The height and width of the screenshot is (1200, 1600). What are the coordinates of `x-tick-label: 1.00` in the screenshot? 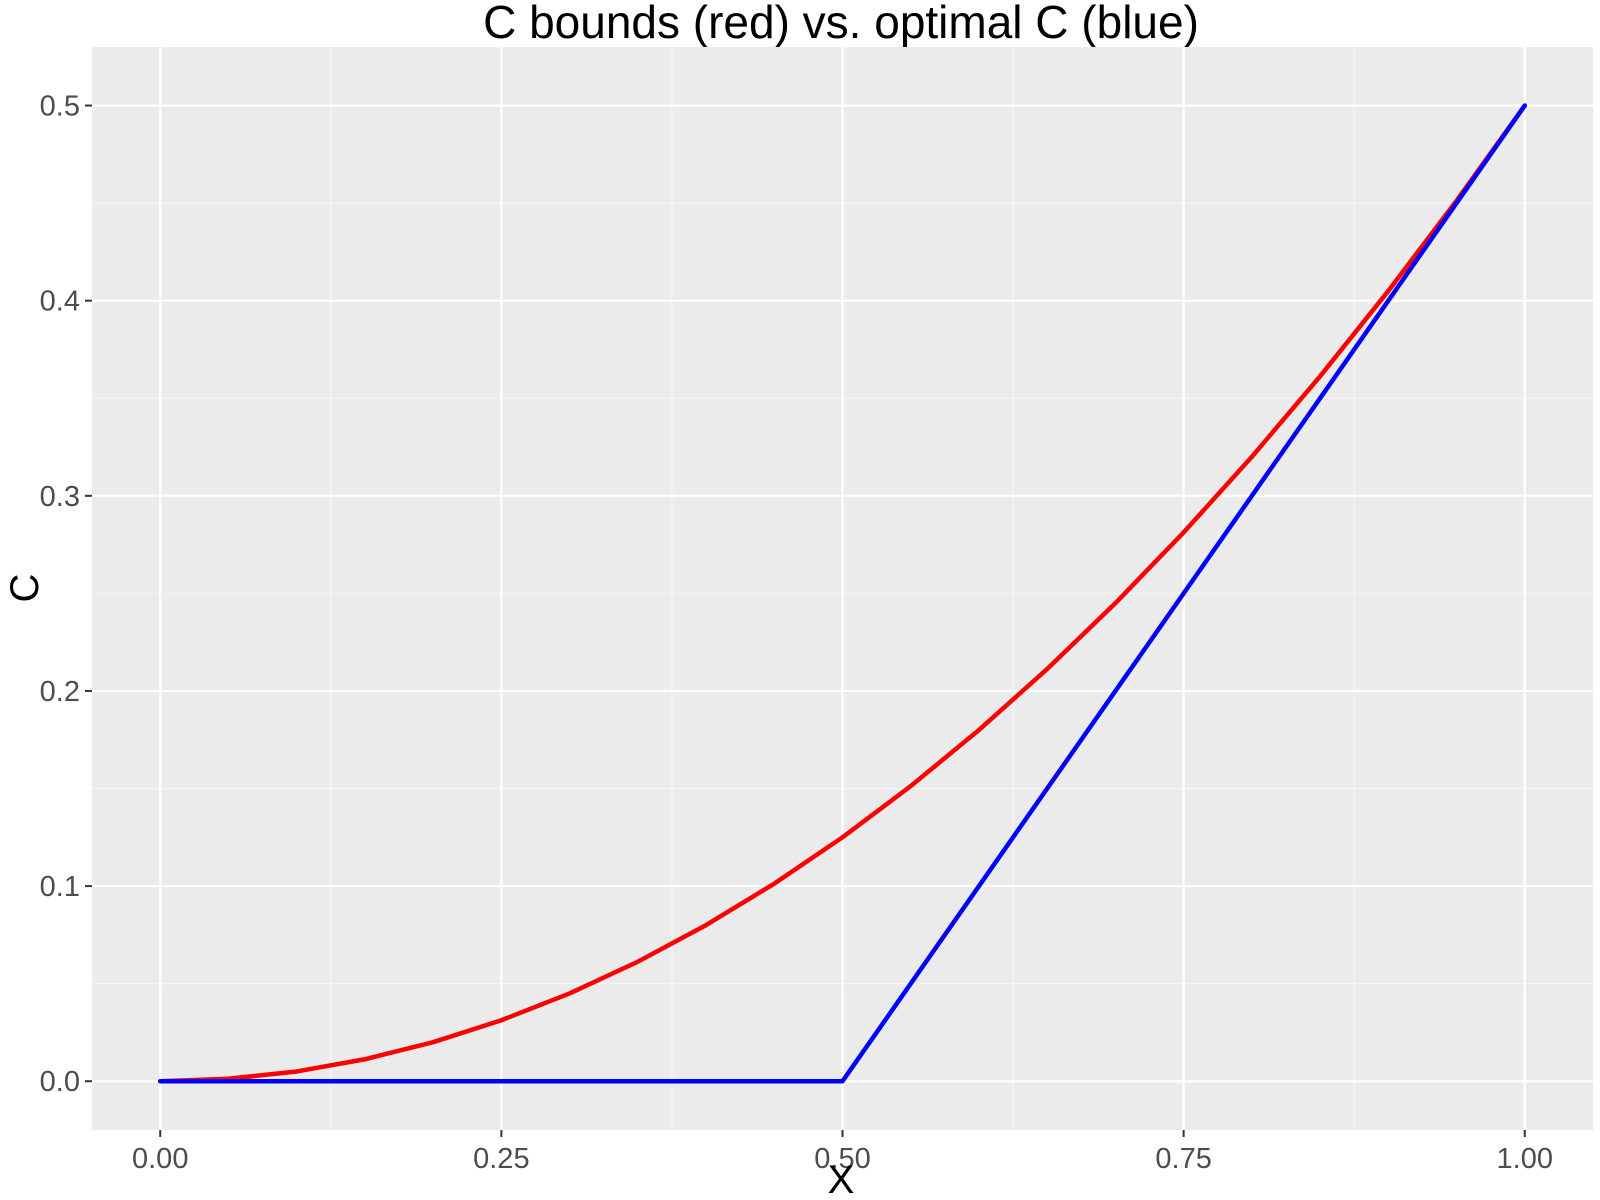 It's located at (1525, 1159).